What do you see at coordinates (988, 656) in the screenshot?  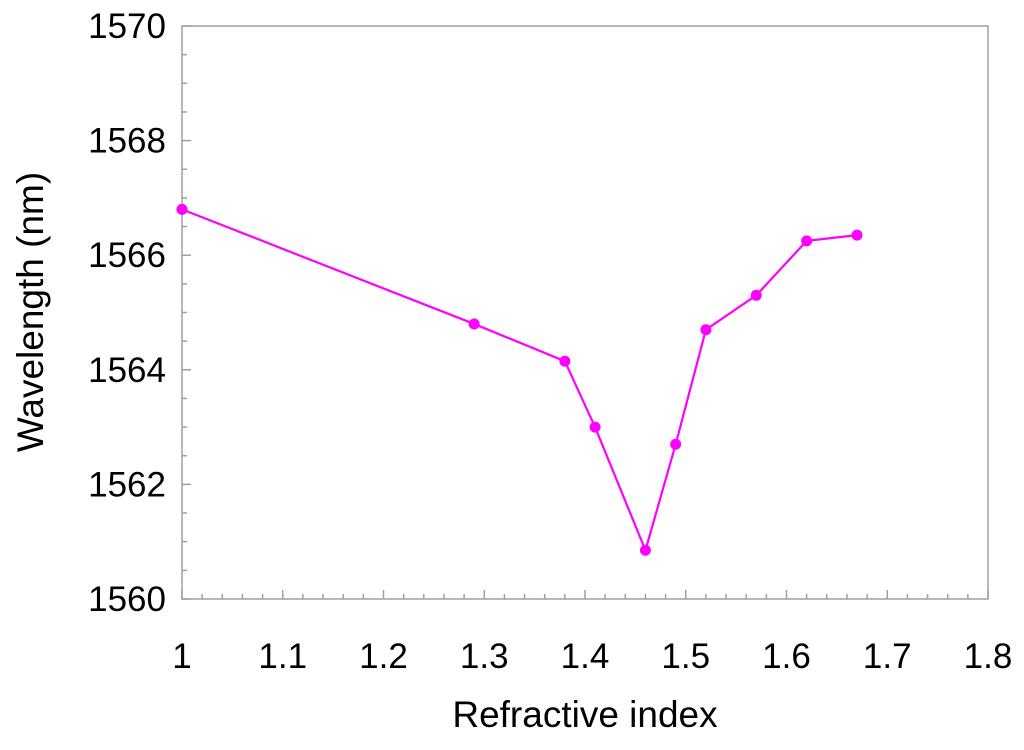 I see `x-tick-label: 1.8` at bounding box center [988, 656].